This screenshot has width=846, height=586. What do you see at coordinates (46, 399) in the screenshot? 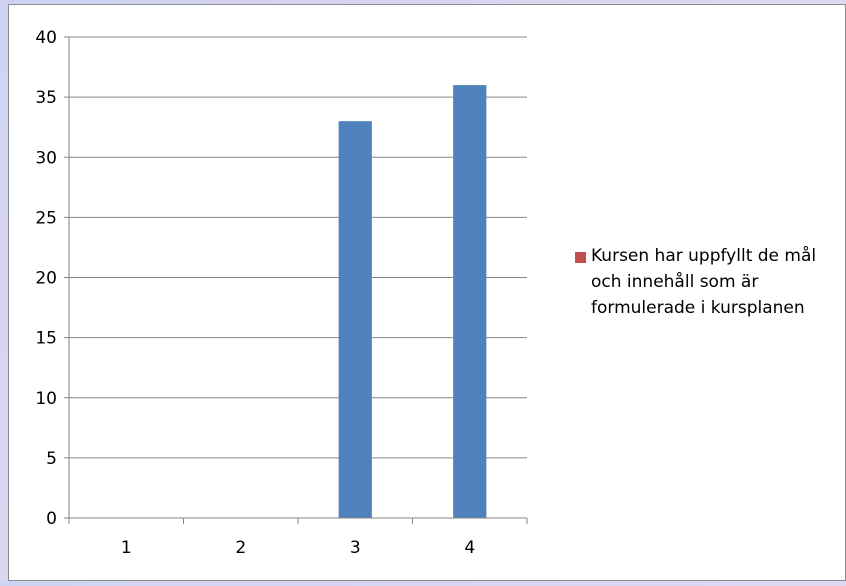
I see `y-tick-label: 10` at bounding box center [46, 399].